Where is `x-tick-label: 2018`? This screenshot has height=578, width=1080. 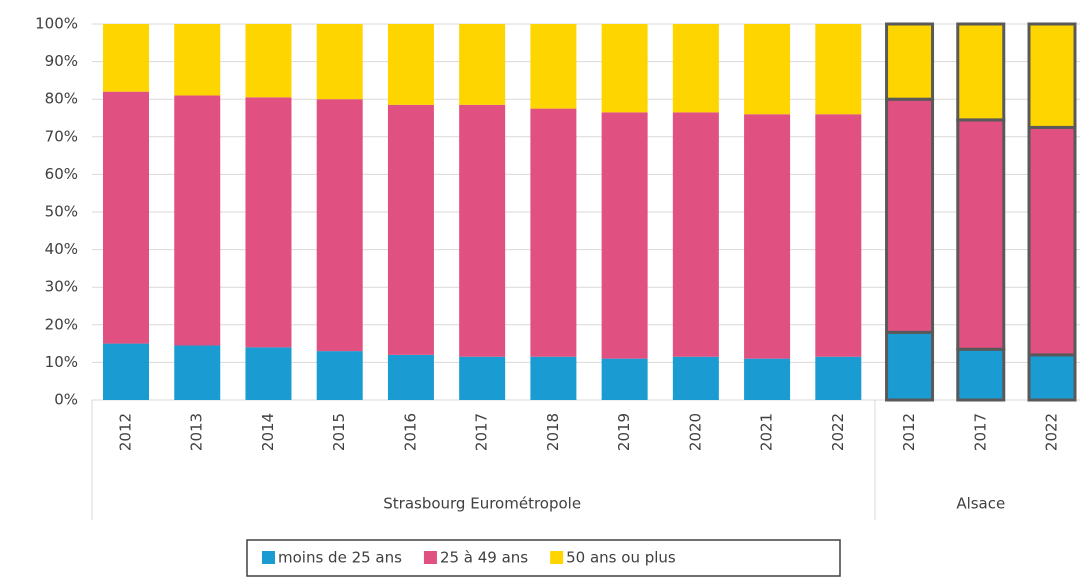
x-tick-label: 2018 is located at coordinates (553, 432).